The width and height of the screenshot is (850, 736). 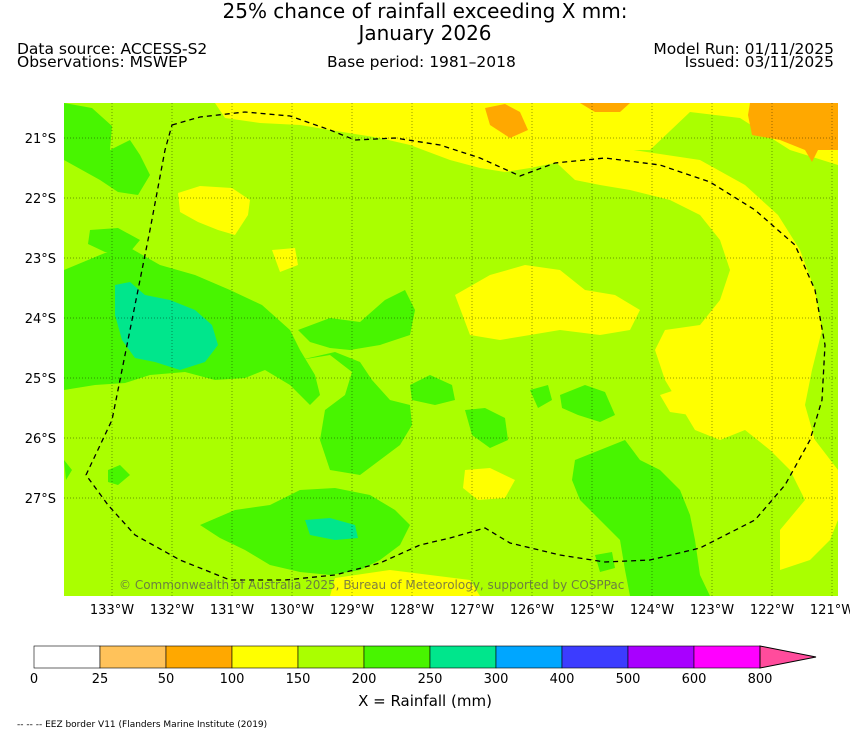 What do you see at coordinates (40, 319) in the screenshot?
I see `lat-label: 24°S` at bounding box center [40, 319].